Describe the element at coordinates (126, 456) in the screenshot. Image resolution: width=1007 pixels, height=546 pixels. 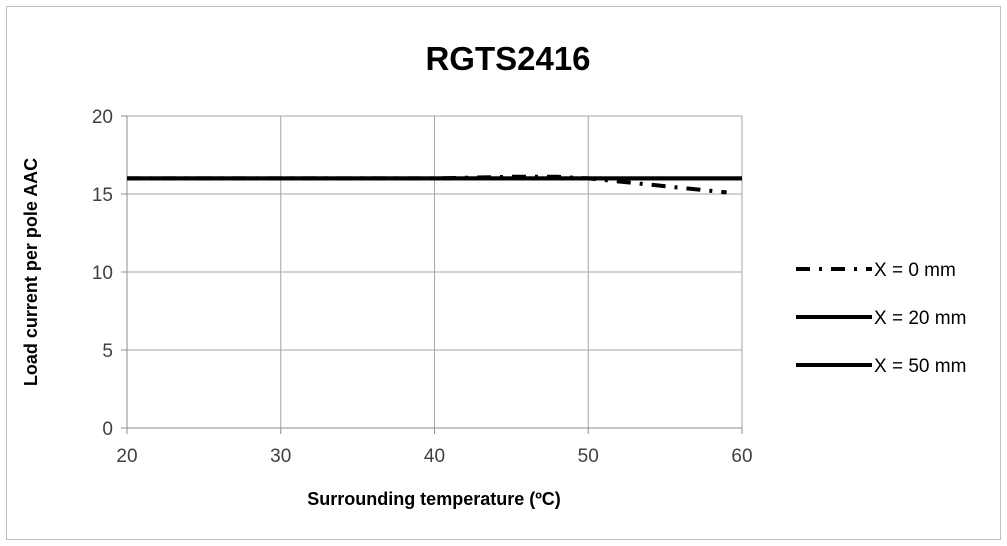
I see `x-tick-label: 20` at that location.